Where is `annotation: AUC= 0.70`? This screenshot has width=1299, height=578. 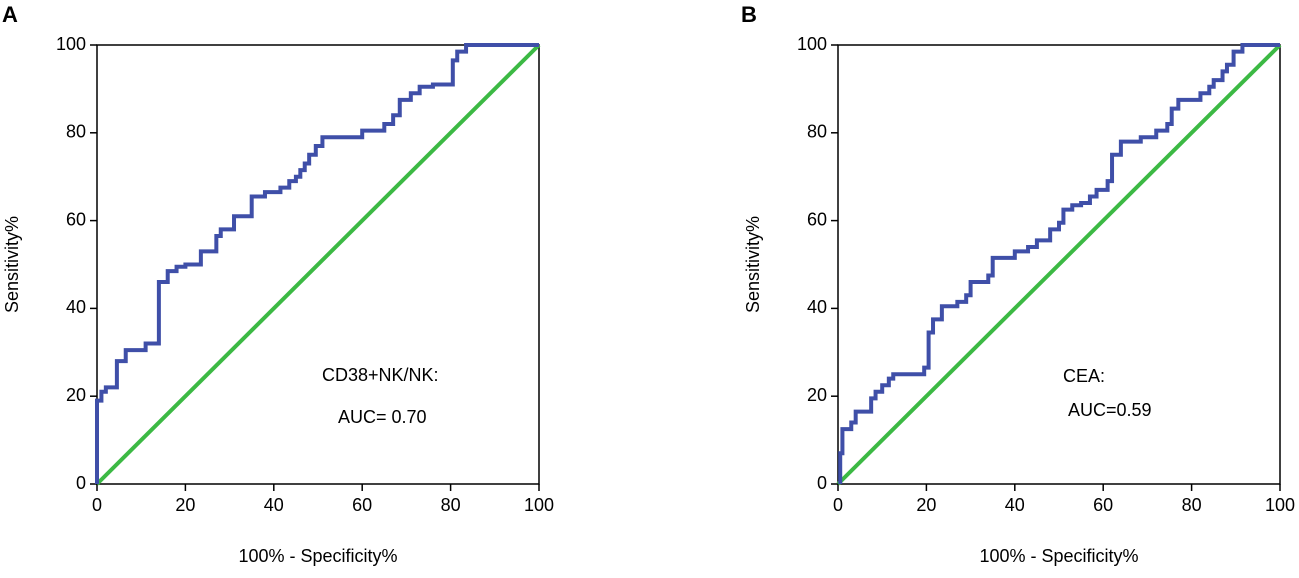 annotation: AUC= 0.70 is located at coordinates (382, 417).